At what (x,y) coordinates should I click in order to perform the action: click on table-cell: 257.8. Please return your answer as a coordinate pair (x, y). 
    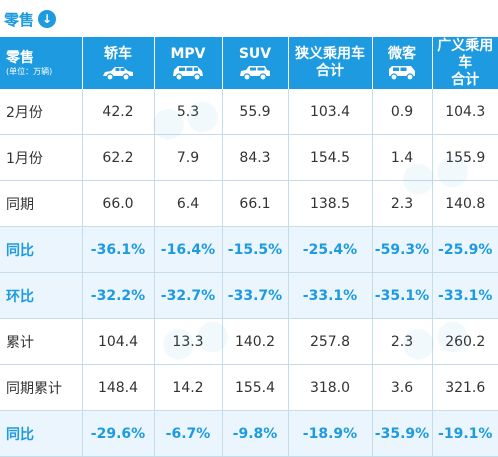
    Looking at the image, I should click on (330, 341).